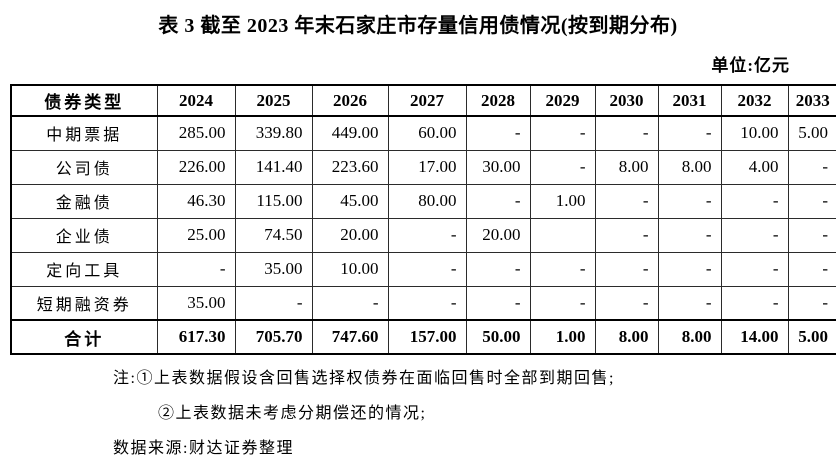 Image resolution: width=836 pixels, height=472 pixels. What do you see at coordinates (196, 337) in the screenshot?
I see `value-cell: 617.30` at bounding box center [196, 337].